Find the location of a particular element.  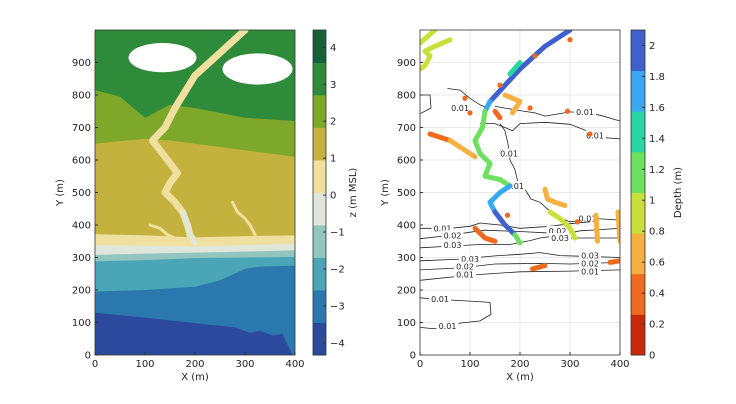

colorbar-tick-label: 2 is located at coordinates (652, 46).